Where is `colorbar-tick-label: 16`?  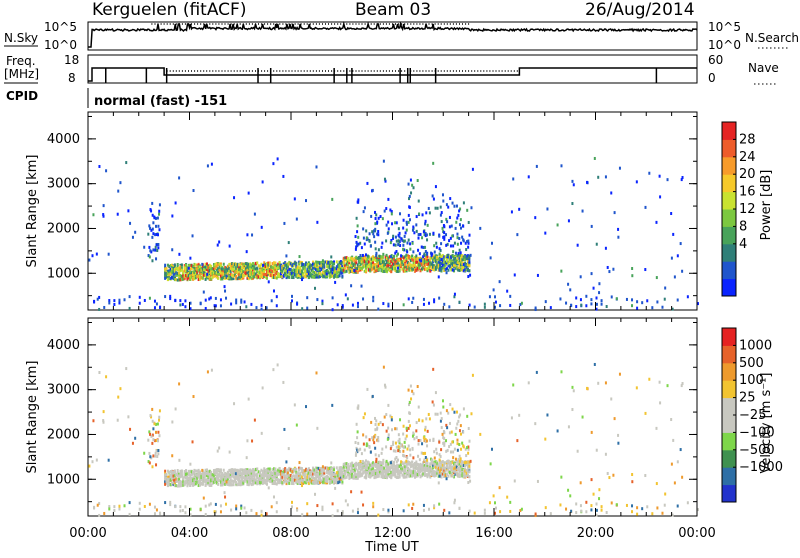
colorbar-tick-label: 16 is located at coordinates (747, 192).